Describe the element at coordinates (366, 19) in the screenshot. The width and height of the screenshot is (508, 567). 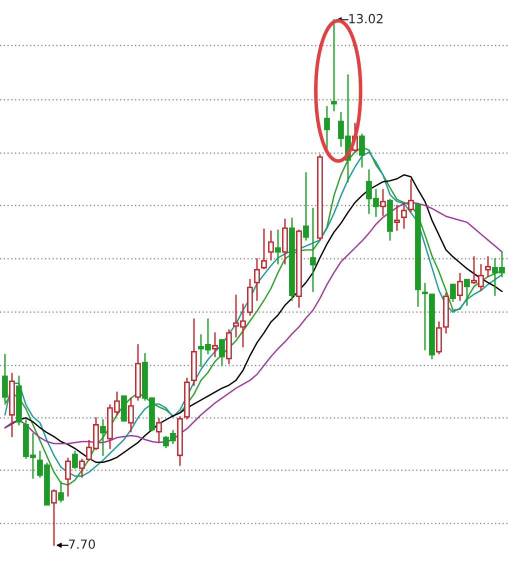
I see `annotation: 13.02` at that location.